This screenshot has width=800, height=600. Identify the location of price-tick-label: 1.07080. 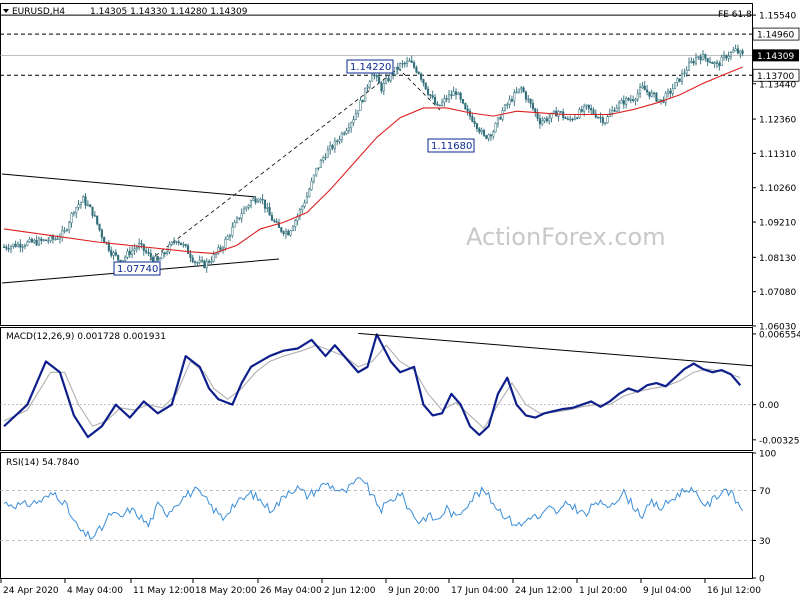
(777, 293).